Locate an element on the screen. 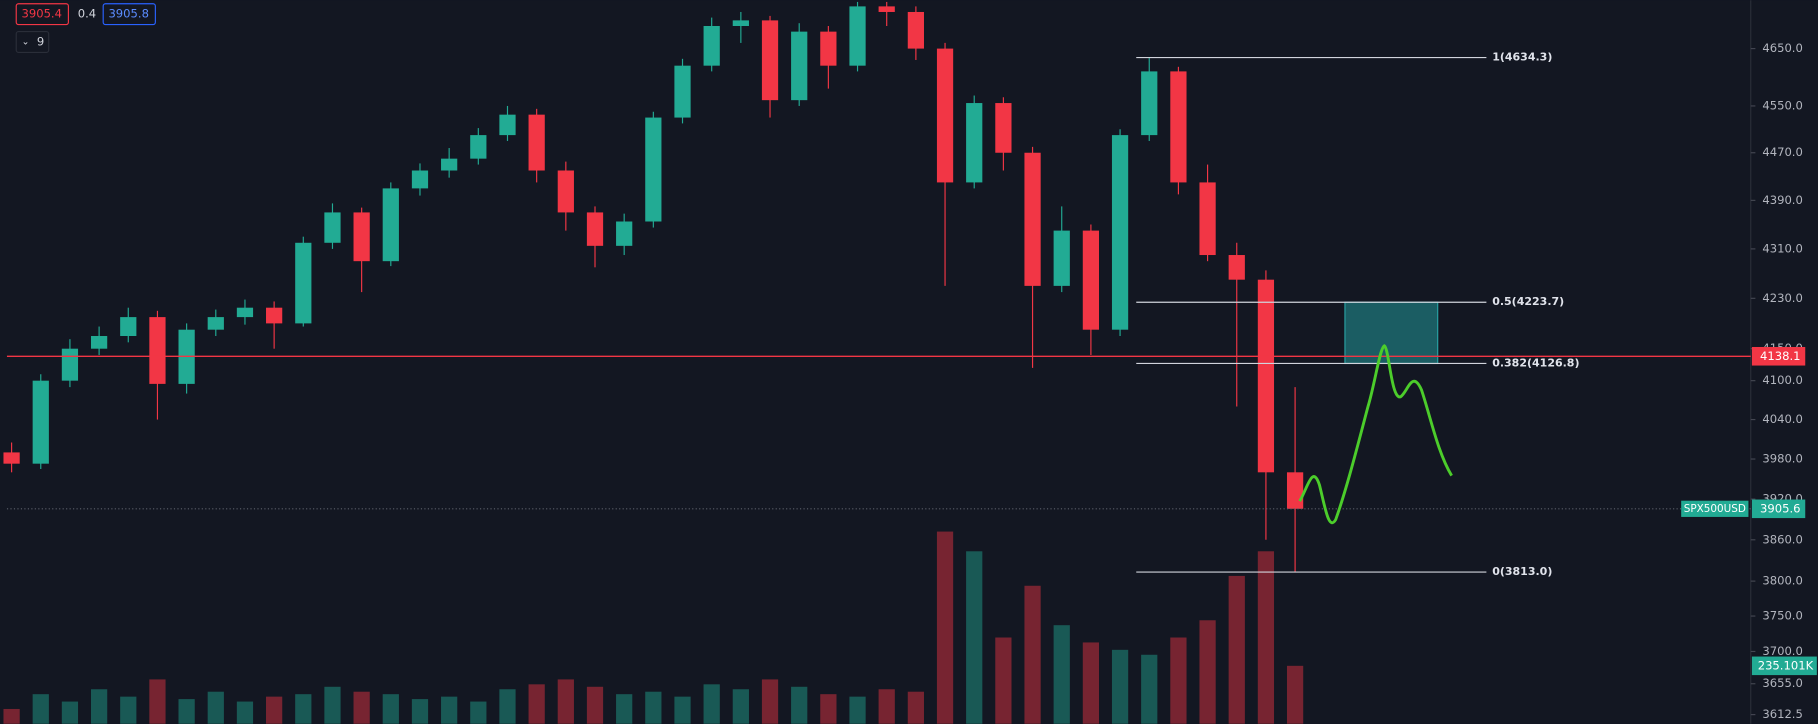 The height and width of the screenshot is (724, 1818). ask: 3905.8 is located at coordinates (128, 14).